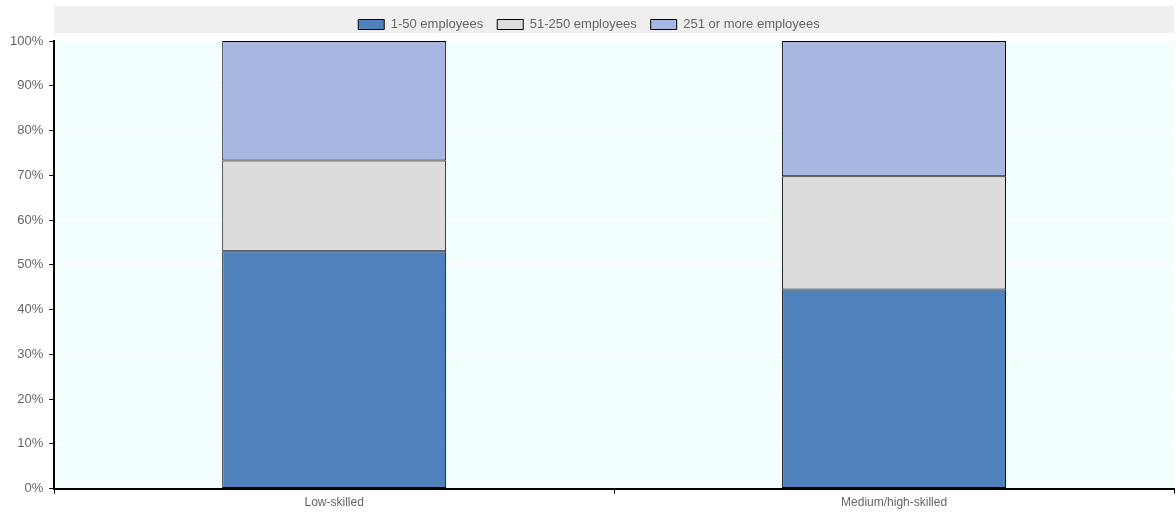 Image resolution: width=1176 pixels, height=512 pixels. What do you see at coordinates (30, 219) in the screenshot?
I see `y-tick-label: 60%` at bounding box center [30, 219].